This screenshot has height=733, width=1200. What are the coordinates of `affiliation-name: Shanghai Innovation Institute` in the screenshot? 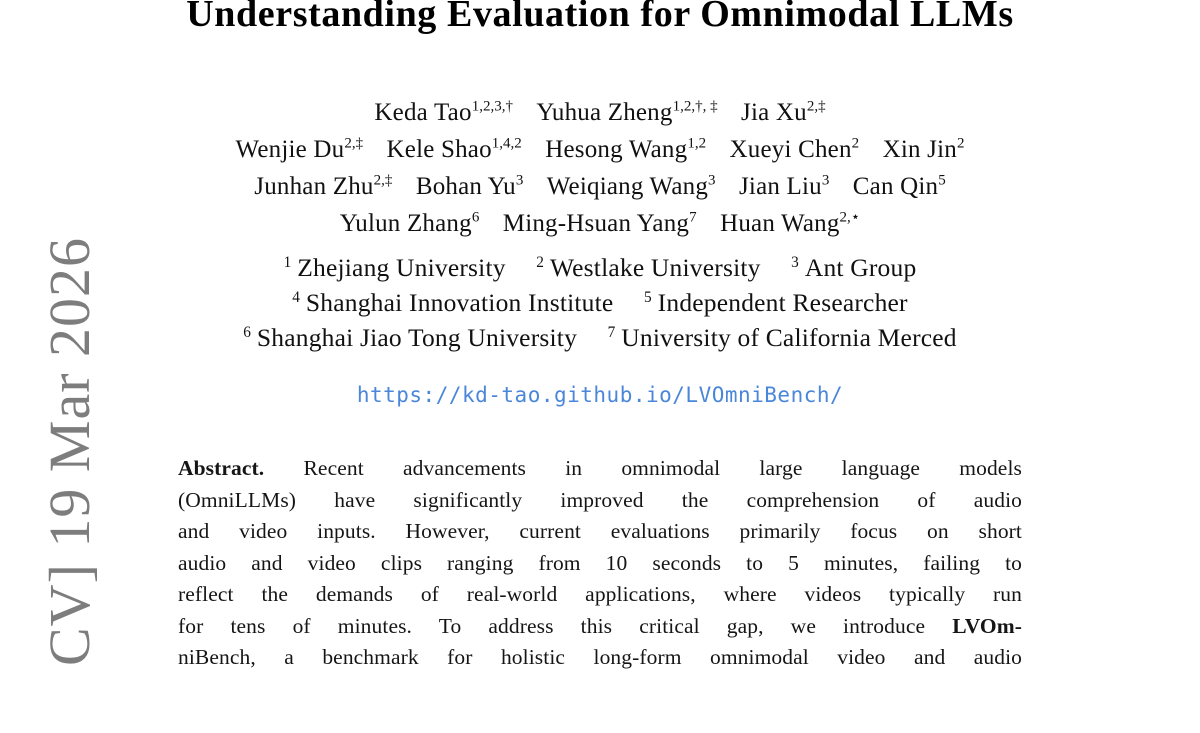 It's located at (459, 302).